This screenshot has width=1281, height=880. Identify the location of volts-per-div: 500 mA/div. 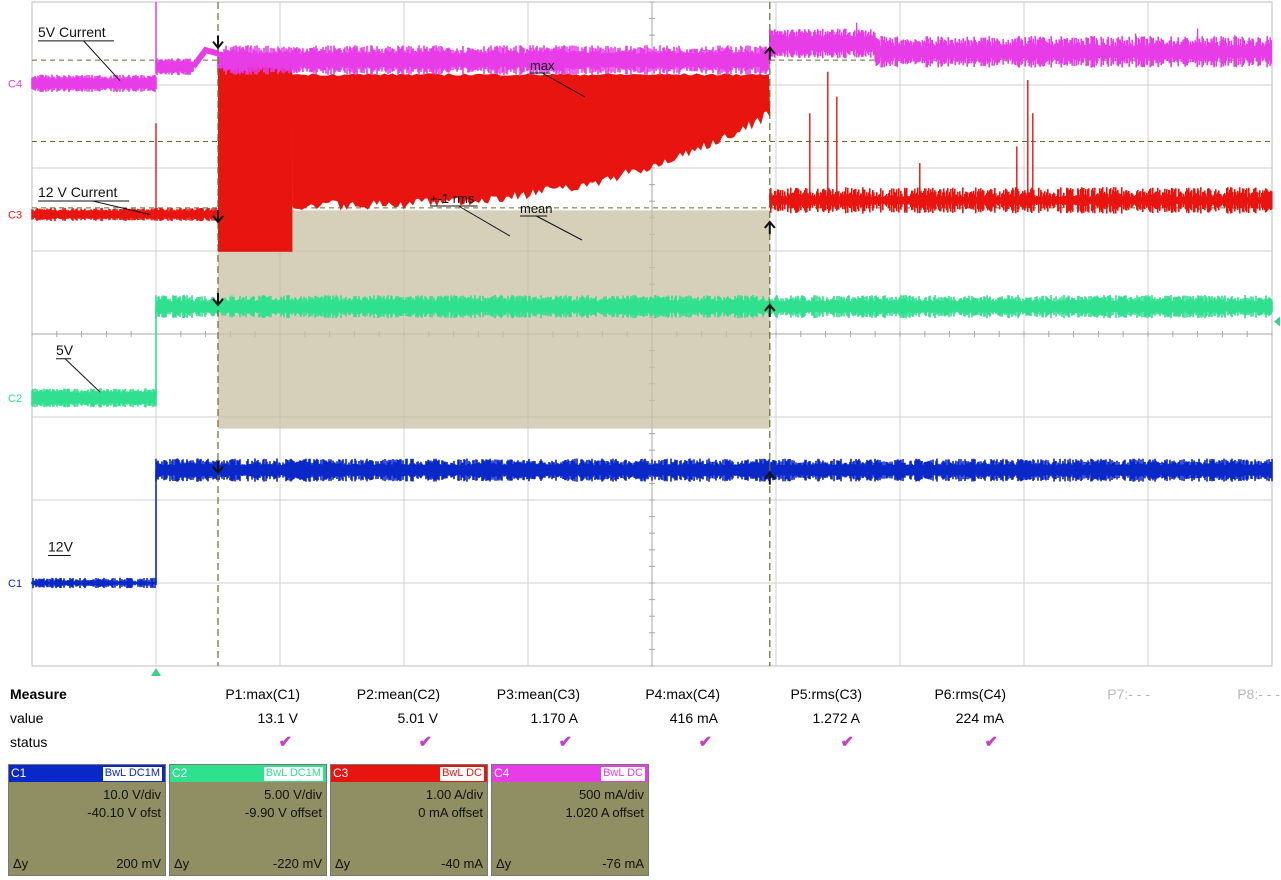
(611, 794).